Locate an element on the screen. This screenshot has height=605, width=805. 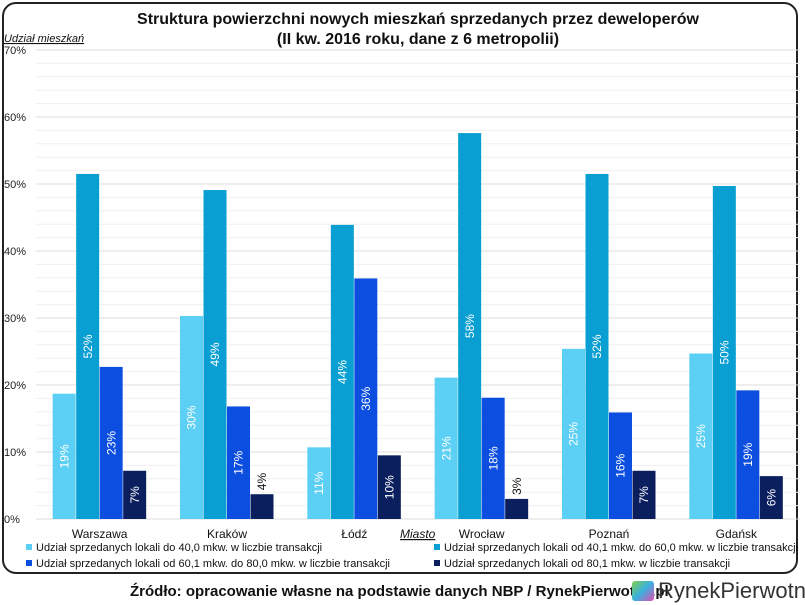
data-label: 6% is located at coordinates (772, 498).